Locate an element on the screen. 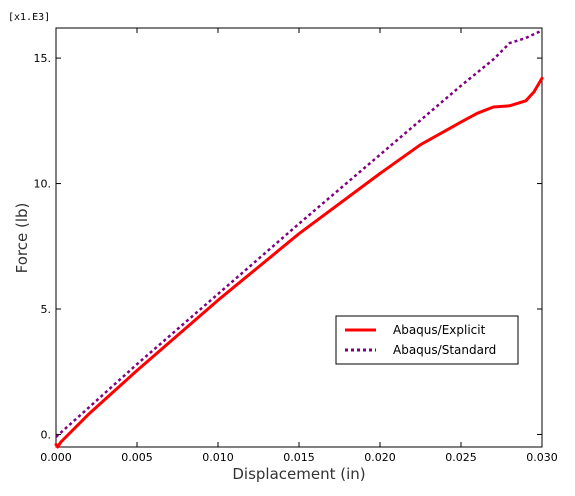  x-tick-label: 0.005 is located at coordinates (137, 457).